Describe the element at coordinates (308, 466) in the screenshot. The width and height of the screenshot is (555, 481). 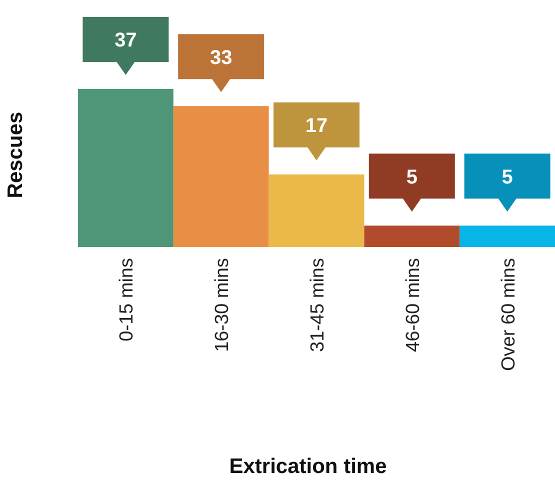
I see `x-axis-title: Extrication time` at that location.